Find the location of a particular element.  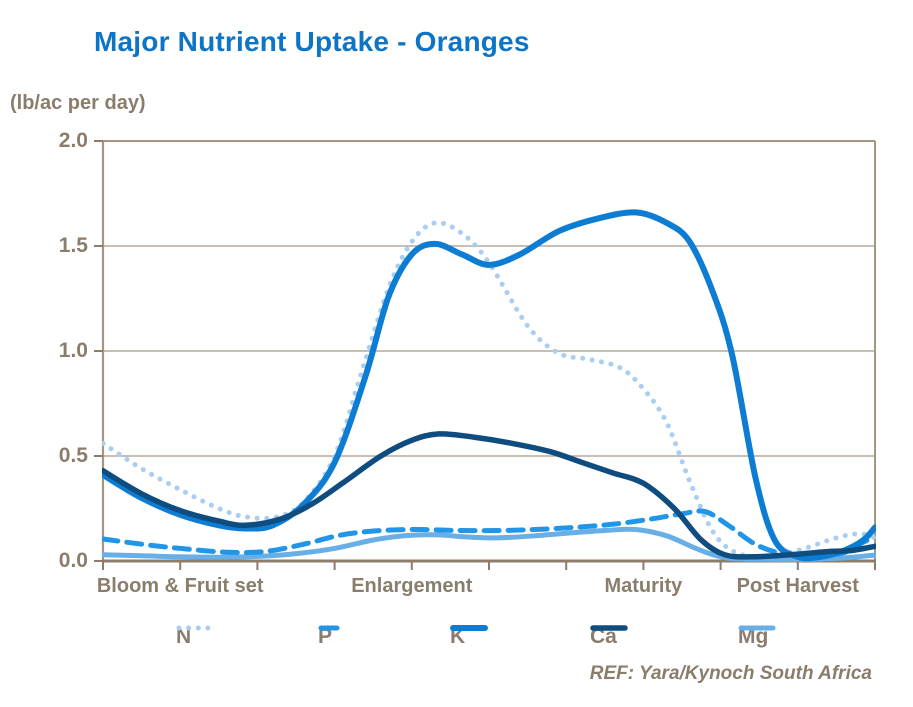

chart-legend: N P K Ca Mg is located at coordinates (456, 637).